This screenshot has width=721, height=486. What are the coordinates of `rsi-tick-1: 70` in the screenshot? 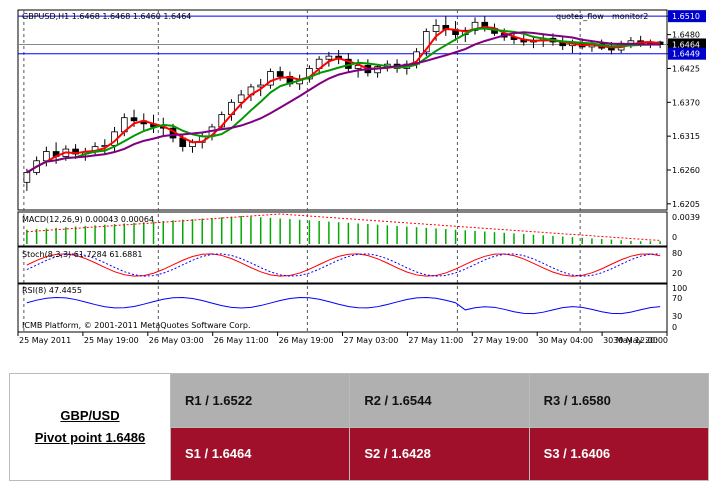 It's located at (677, 298).